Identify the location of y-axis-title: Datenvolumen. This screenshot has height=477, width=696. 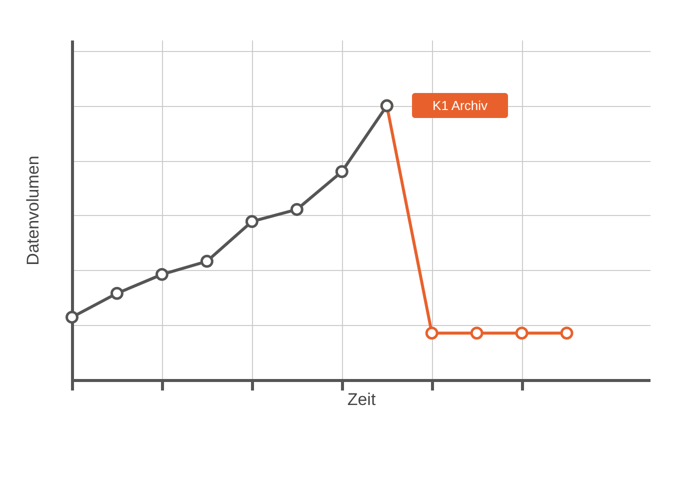
(33, 211).